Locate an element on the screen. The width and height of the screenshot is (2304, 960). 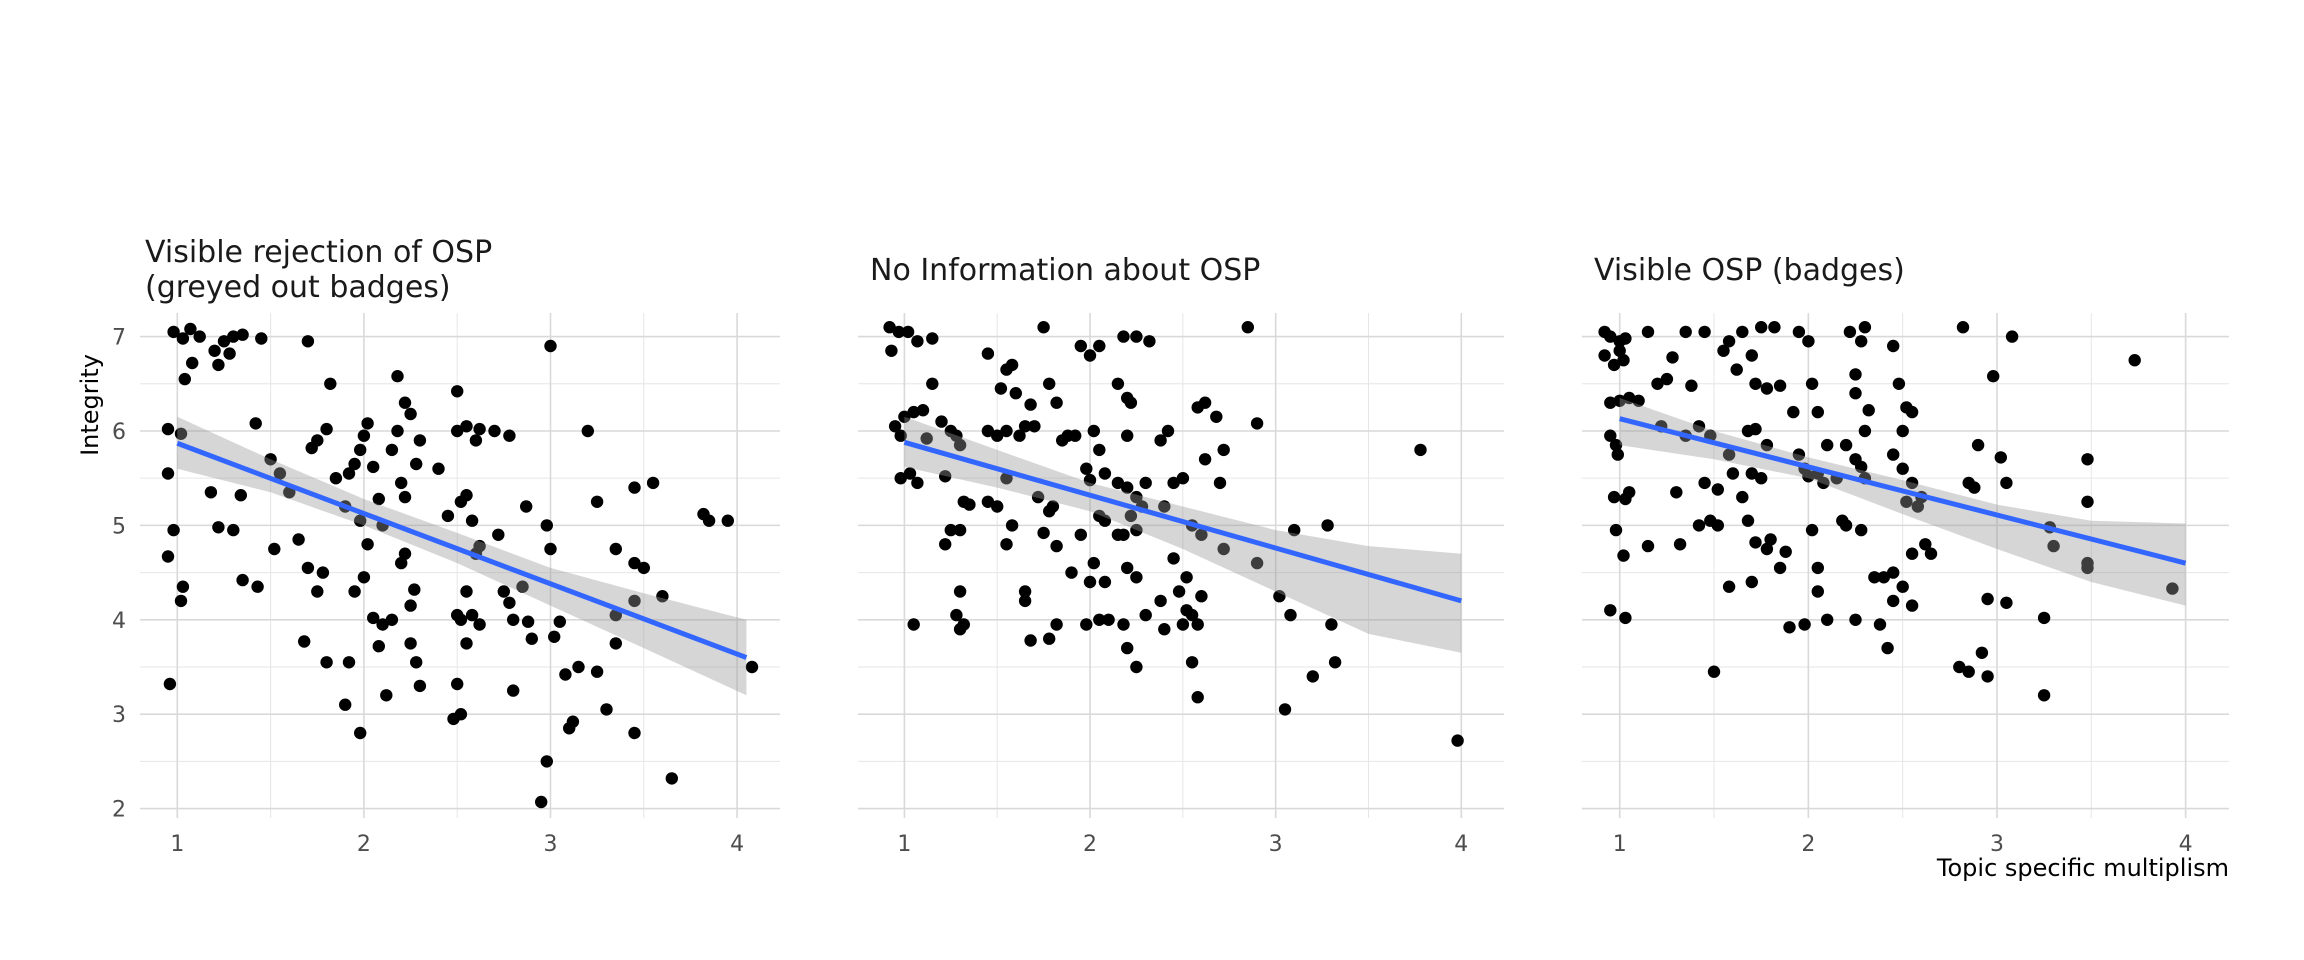
panel-3-x-tick-label: 3 is located at coordinates (1997, 844).